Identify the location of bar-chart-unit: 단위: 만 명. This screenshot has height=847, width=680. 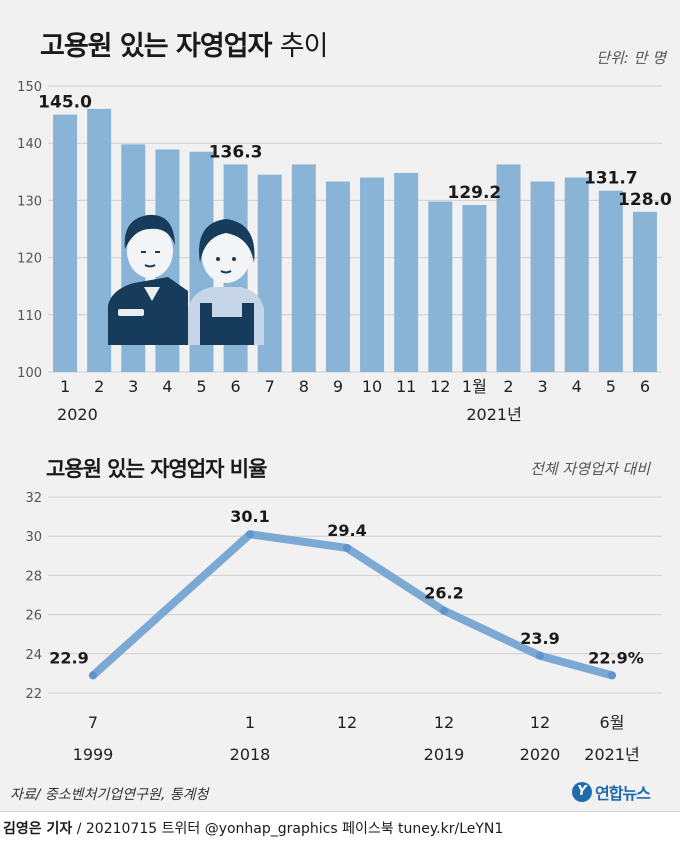
(631, 58).